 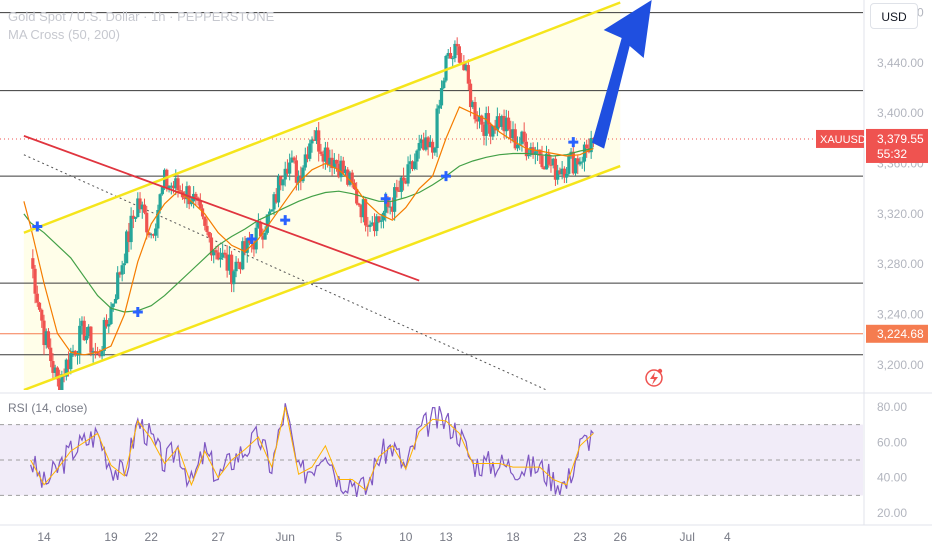 I want to click on last-price-bg, so click(x=897, y=145).